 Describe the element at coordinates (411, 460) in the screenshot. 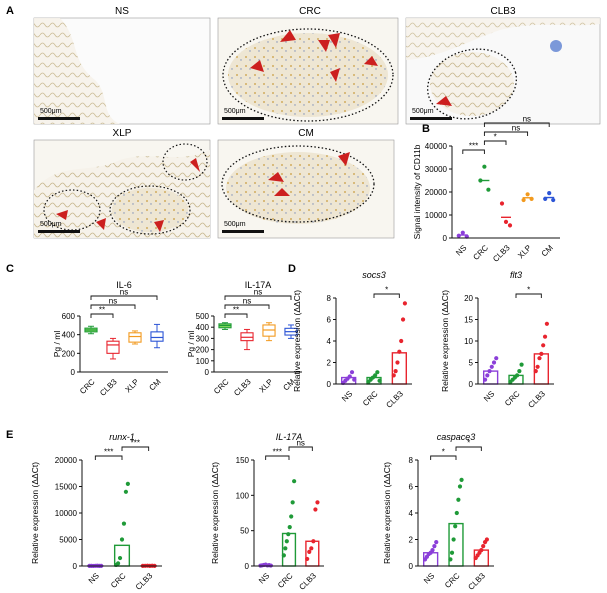

I see `y-tick-label: 8` at that location.